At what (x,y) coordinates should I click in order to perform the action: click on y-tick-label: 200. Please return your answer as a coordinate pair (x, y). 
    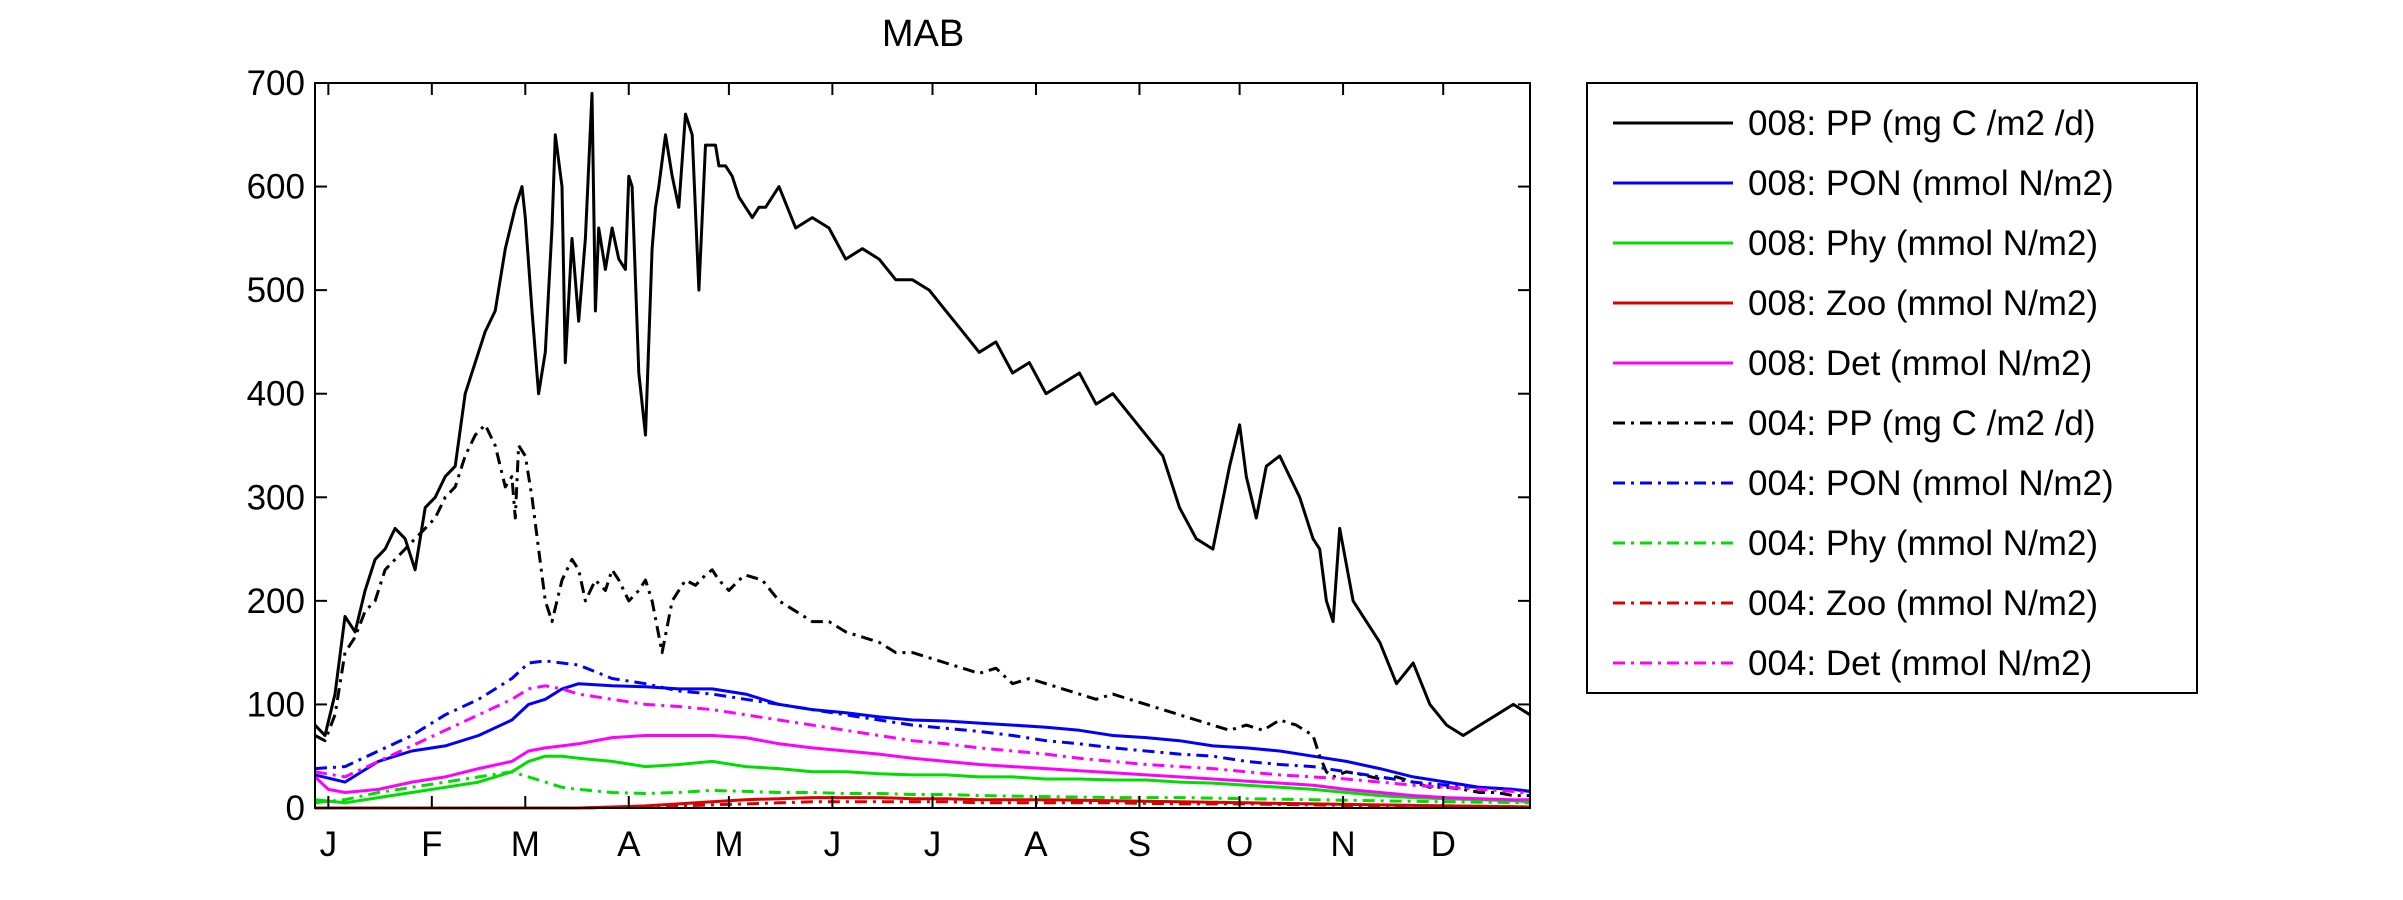
    Looking at the image, I should click on (276, 601).